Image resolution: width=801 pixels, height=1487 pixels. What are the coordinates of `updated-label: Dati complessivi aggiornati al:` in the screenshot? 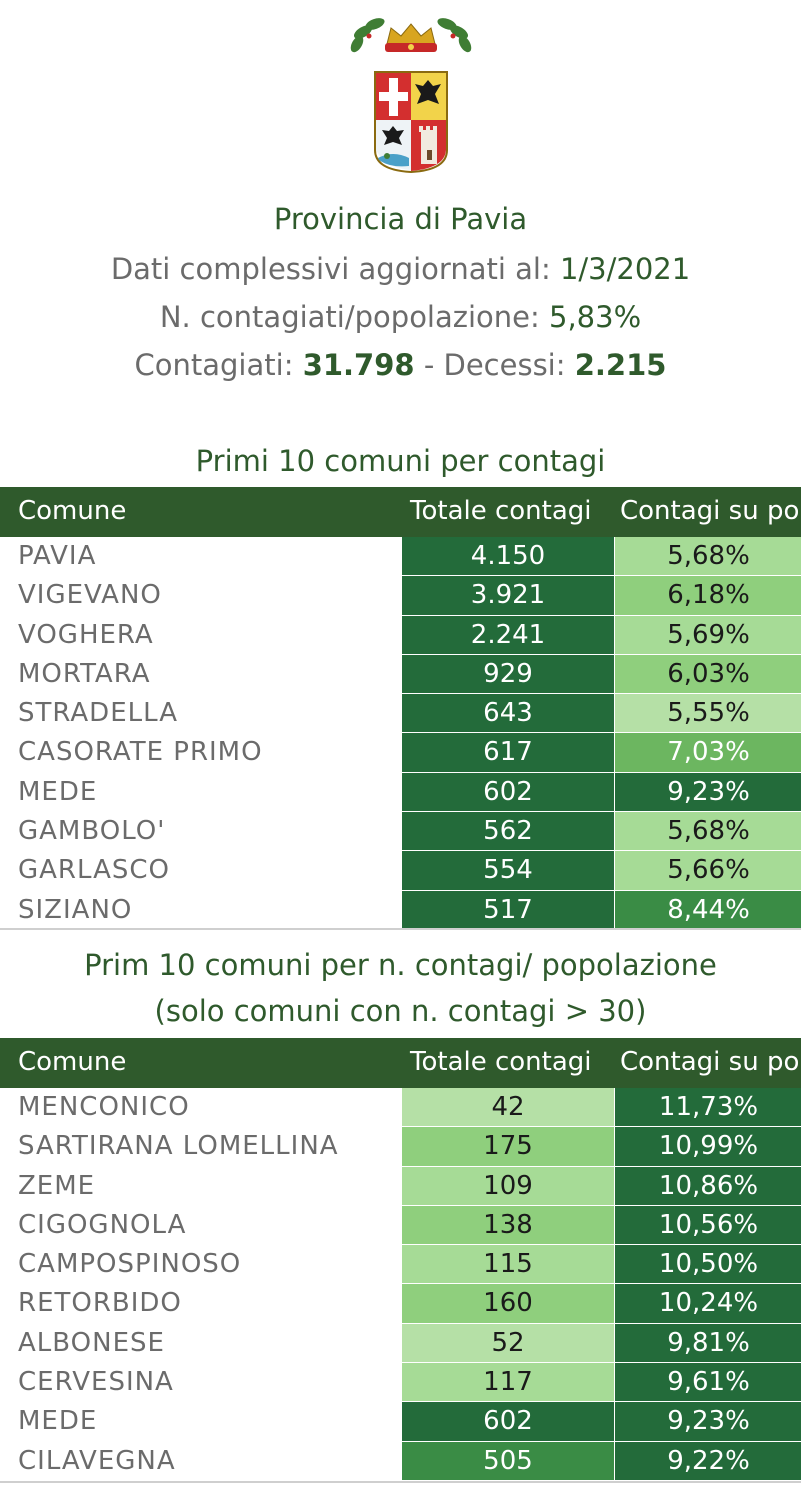 It's located at (330, 269).